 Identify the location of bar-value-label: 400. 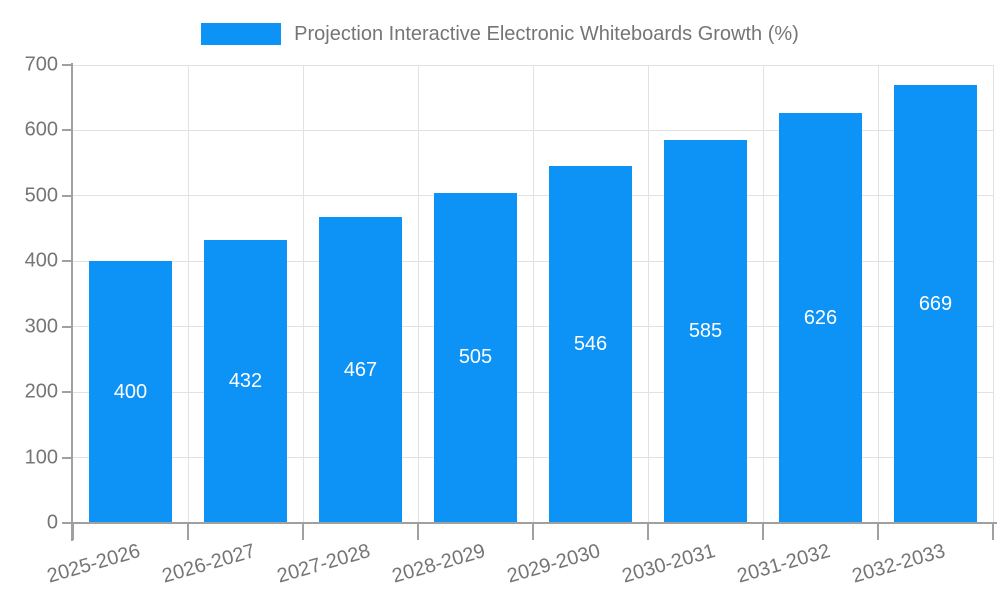
(130, 391).